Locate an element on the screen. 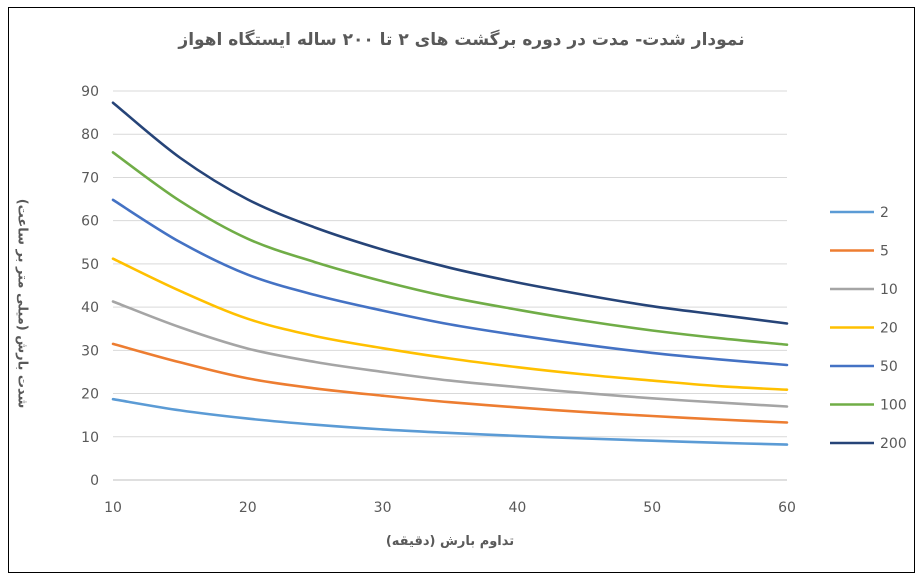 The width and height of the screenshot is (923, 581). legend-label-10: 10 is located at coordinates (889, 290).